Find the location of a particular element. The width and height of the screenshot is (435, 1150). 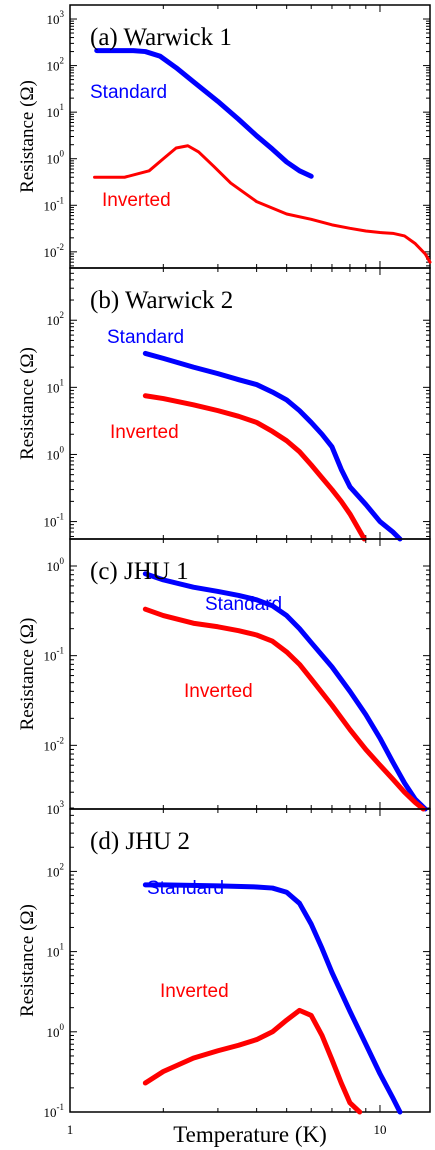

panel-title: (a) Warwick 1 is located at coordinates (161, 37).